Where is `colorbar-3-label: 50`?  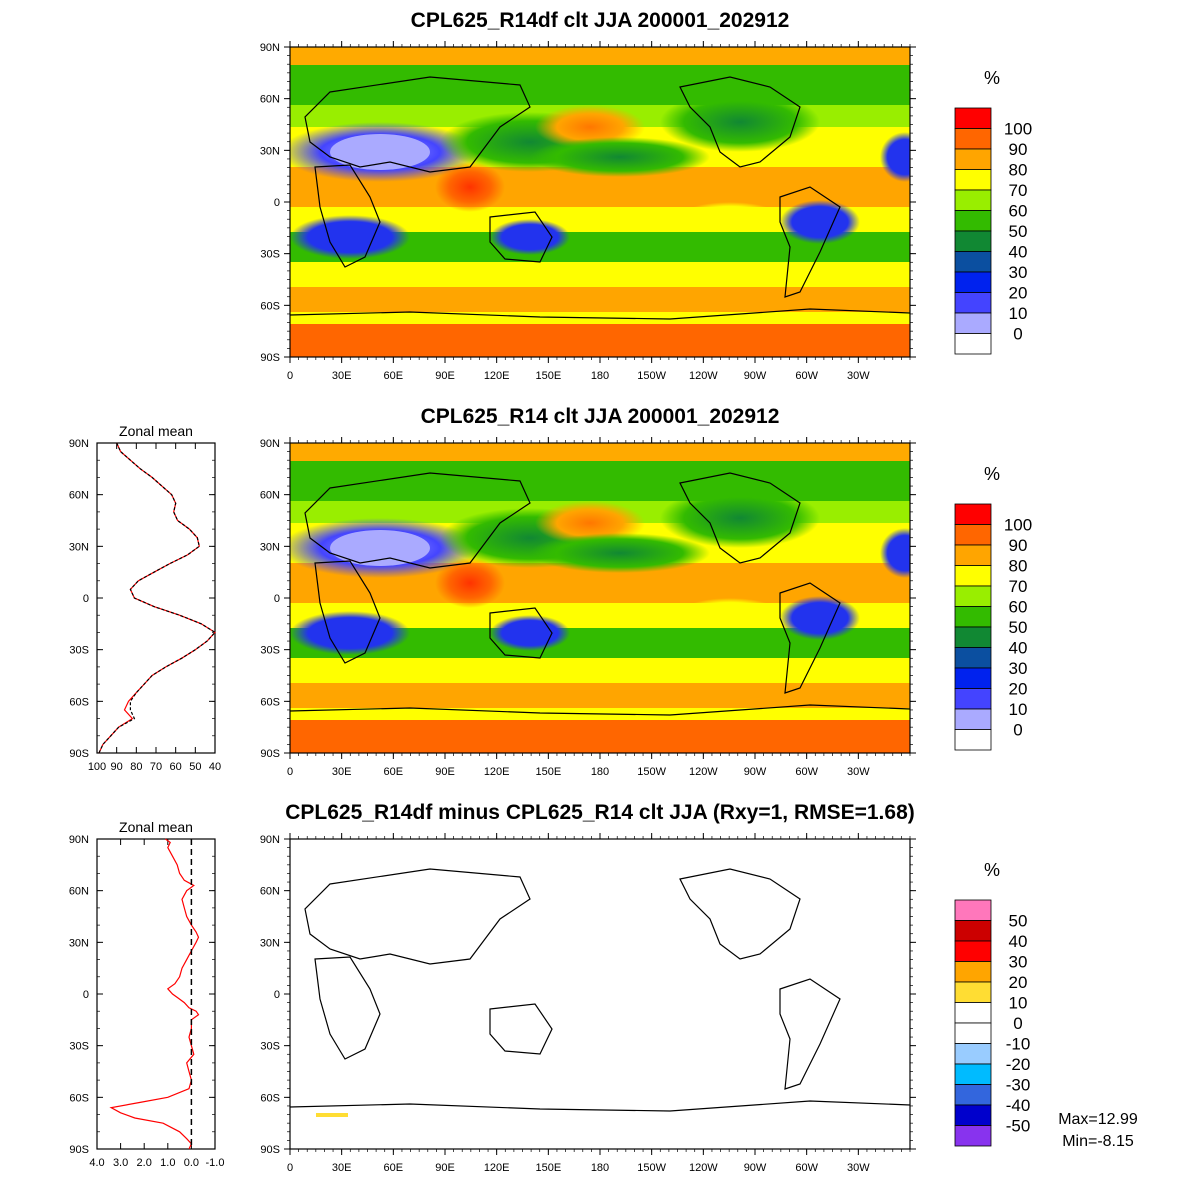
colorbar-3-label: 50 is located at coordinates (1018, 921).